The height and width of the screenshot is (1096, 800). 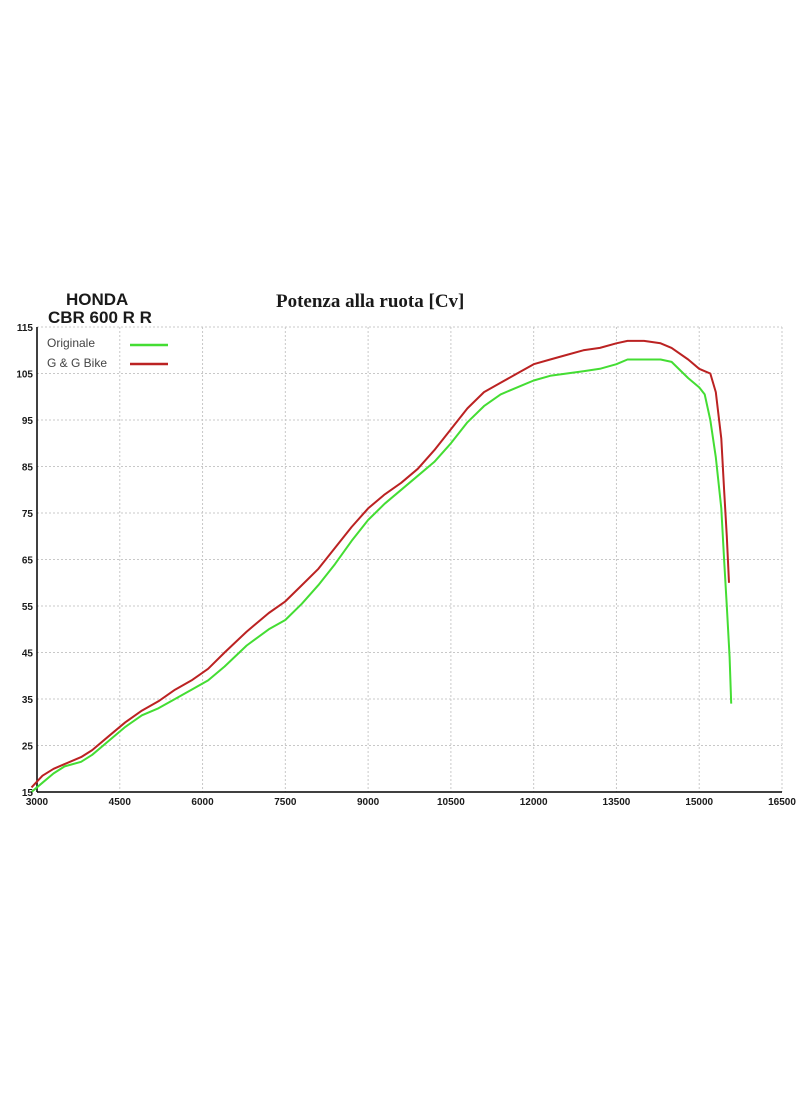 I want to click on legend-swatches, so click(x=149, y=354).